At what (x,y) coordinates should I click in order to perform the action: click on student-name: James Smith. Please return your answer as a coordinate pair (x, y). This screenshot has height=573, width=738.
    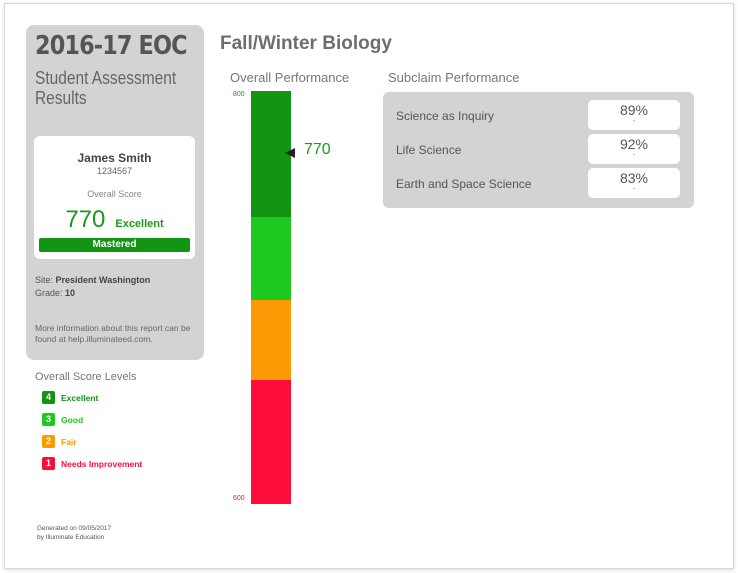
    Looking at the image, I should click on (114, 158).